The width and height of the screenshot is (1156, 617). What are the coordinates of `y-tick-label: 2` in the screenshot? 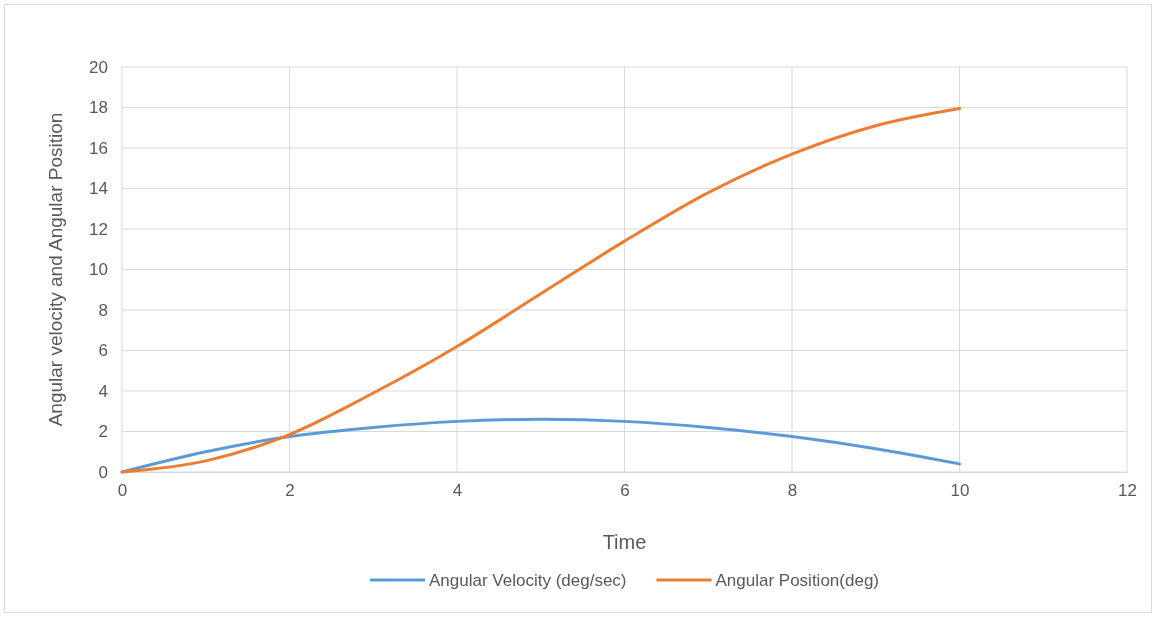 It's located at (103, 432).